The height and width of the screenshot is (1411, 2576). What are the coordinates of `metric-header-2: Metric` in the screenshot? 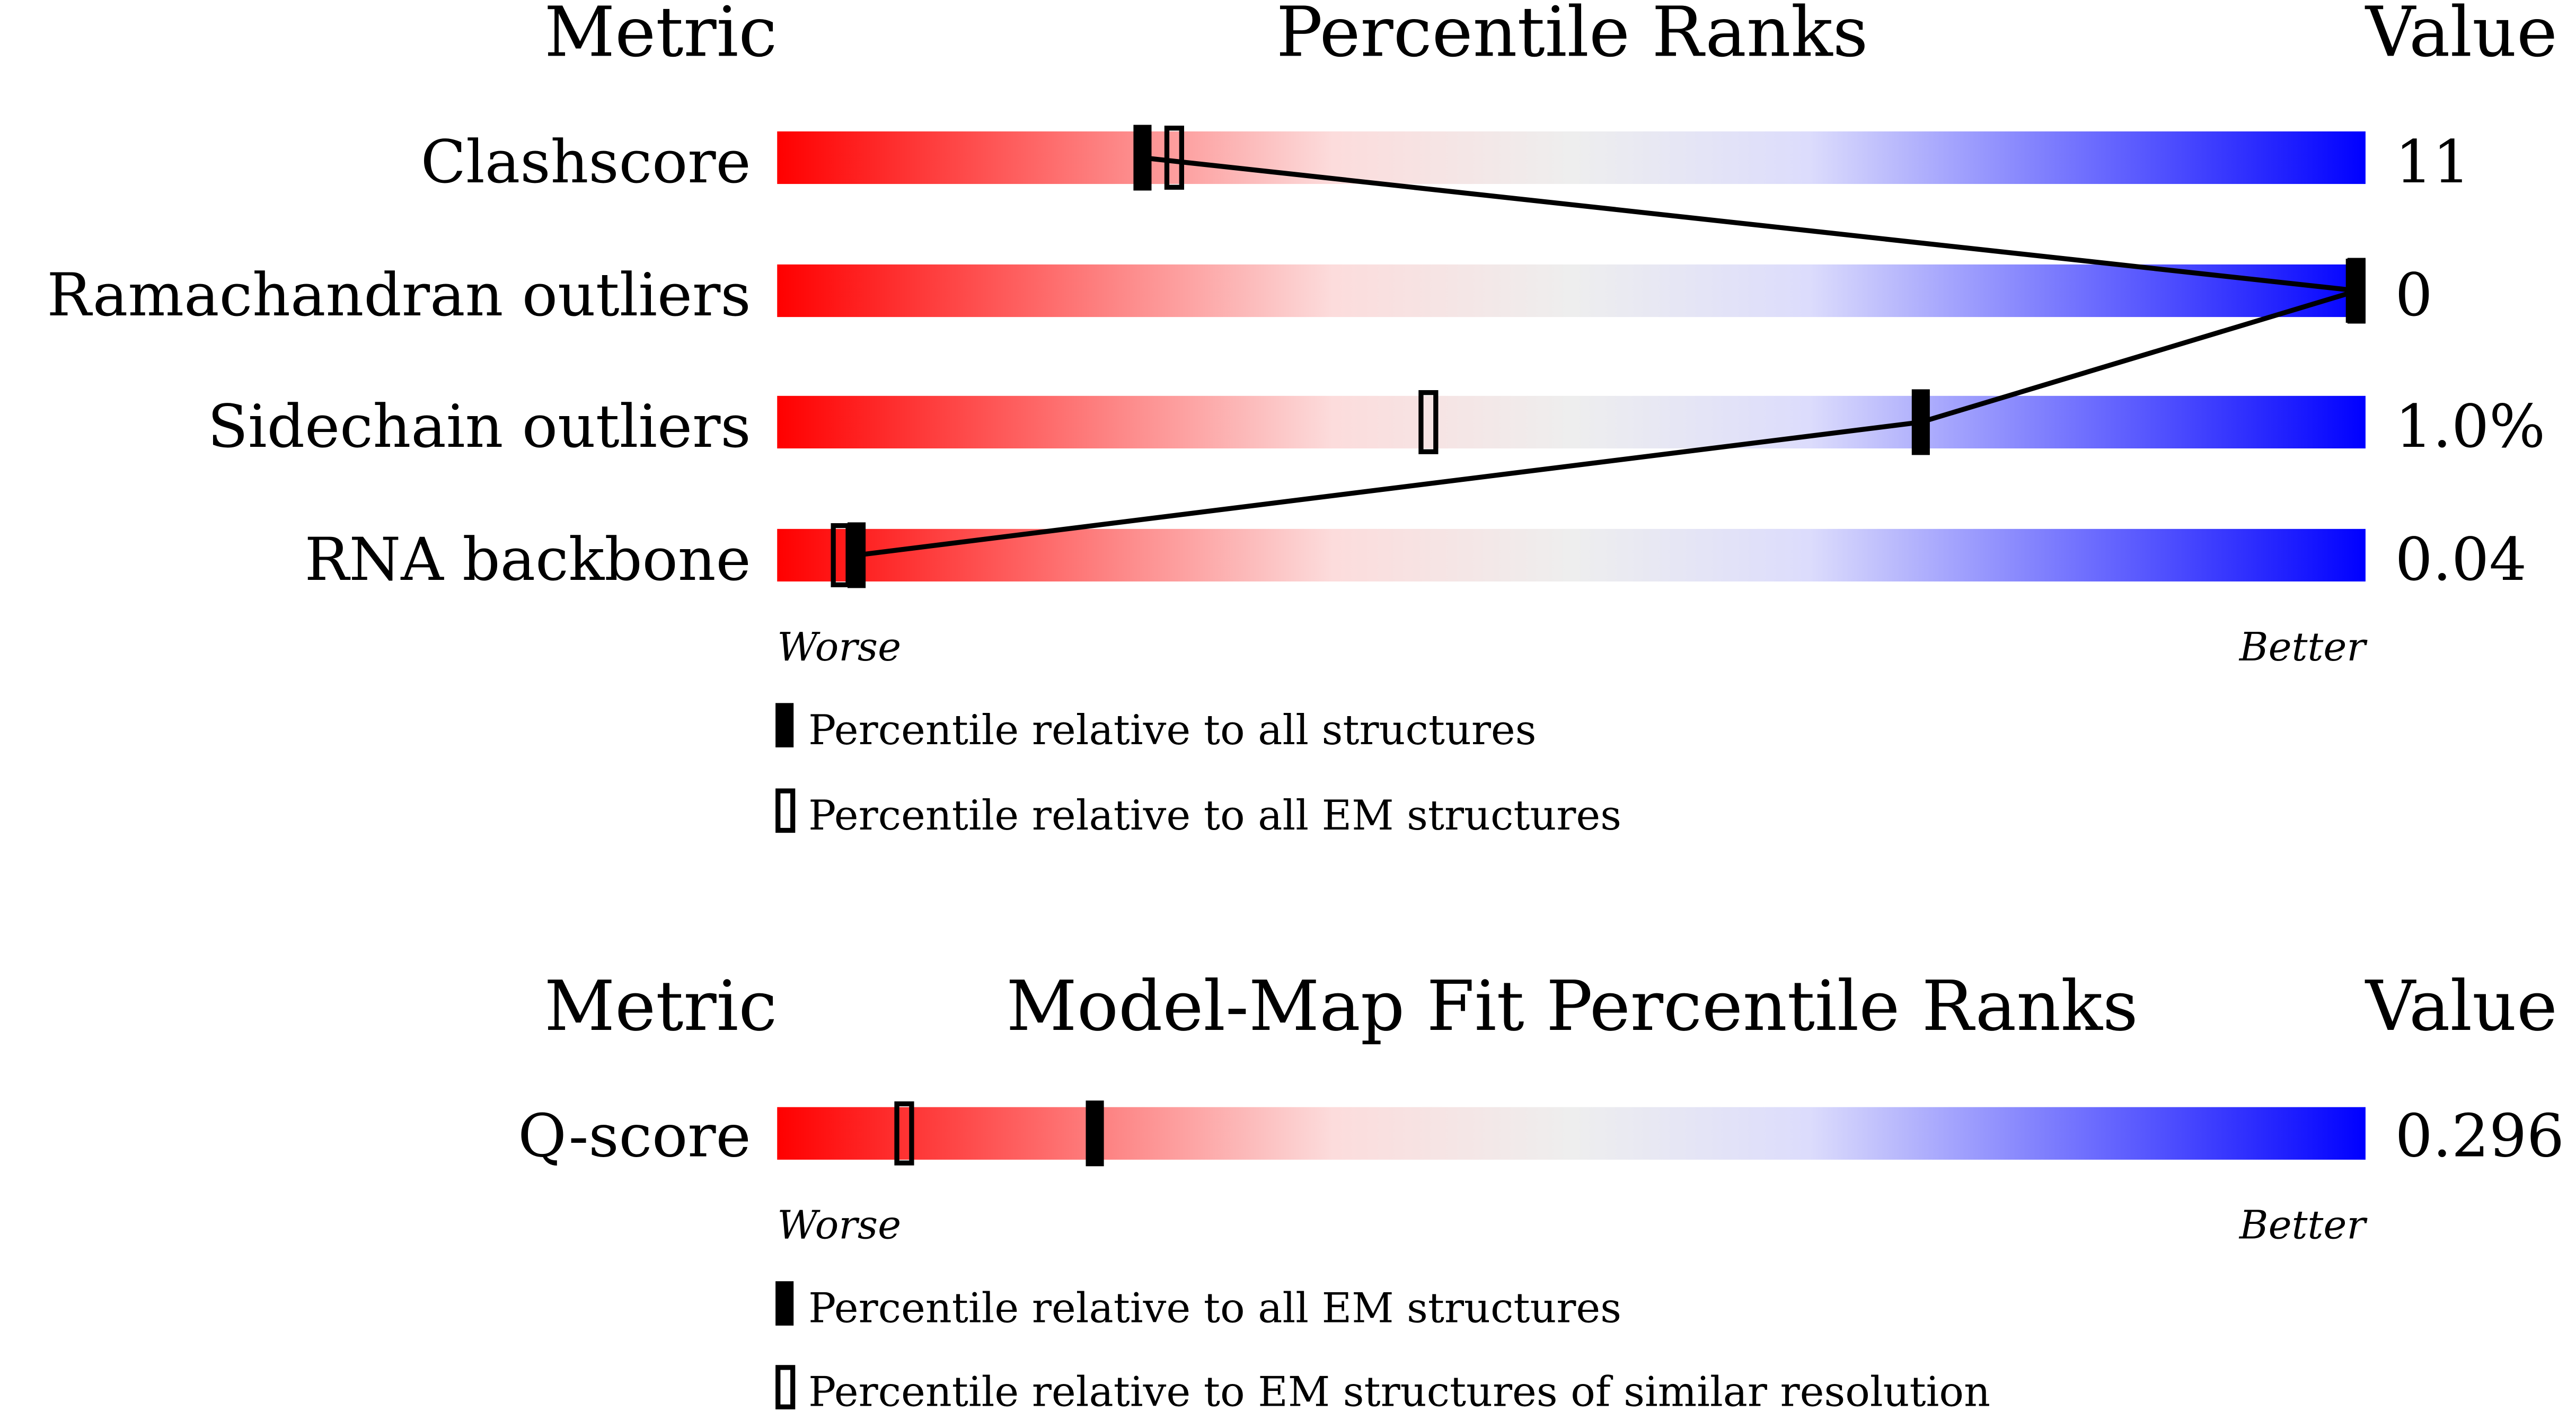 It's located at (660, 1006).